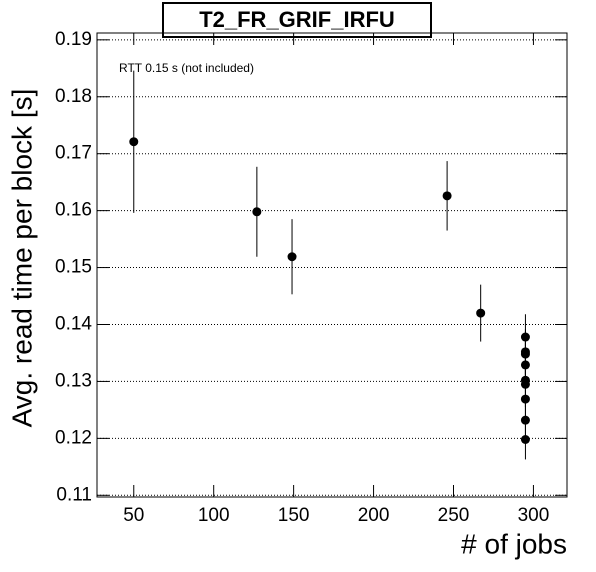 Image resolution: width=596 pixels, height=572 pixels. I want to click on y-tick-label: 0.13, so click(73, 380).